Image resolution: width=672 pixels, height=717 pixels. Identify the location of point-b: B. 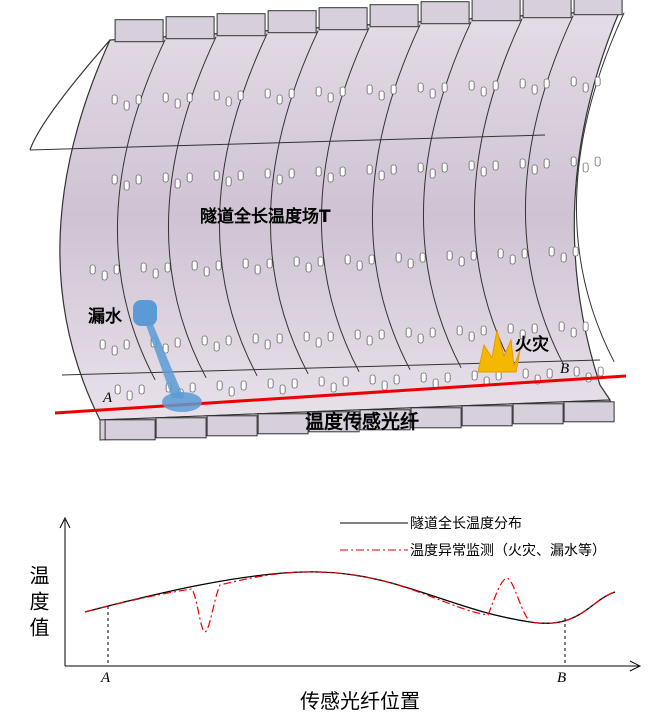
(564, 369).